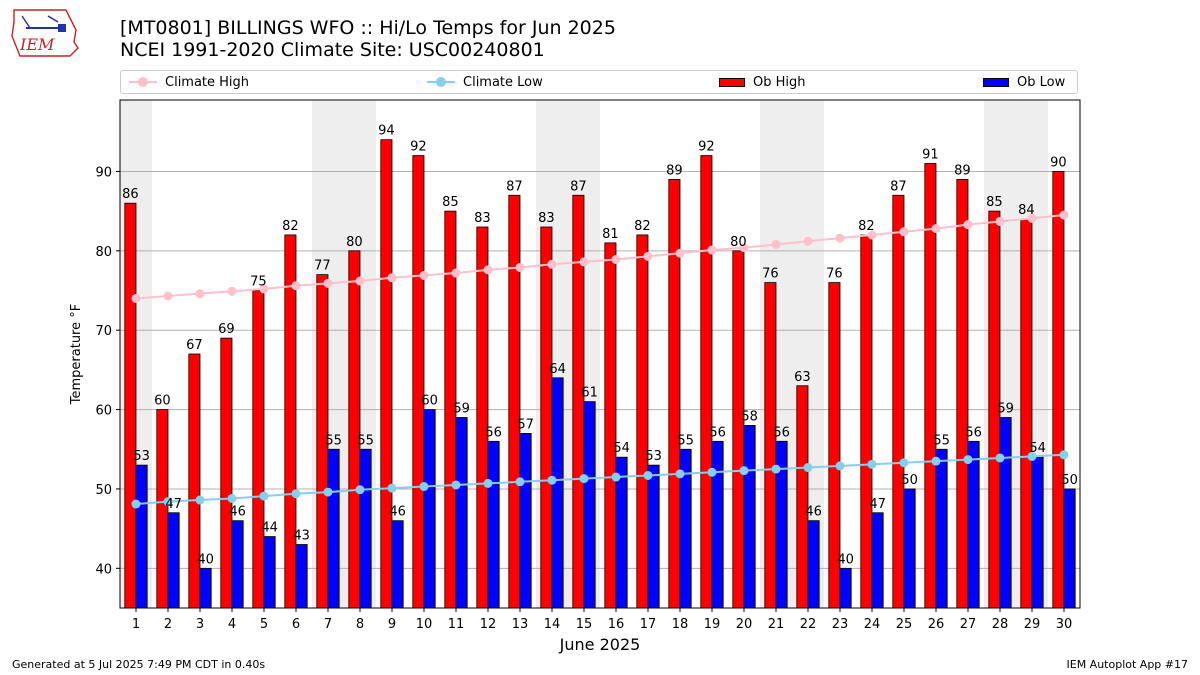 The width and height of the screenshot is (1200, 675). Describe the element at coordinates (1127, 664) in the screenshot. I see `footer-app: IEM Autoplot App #17` at that location.